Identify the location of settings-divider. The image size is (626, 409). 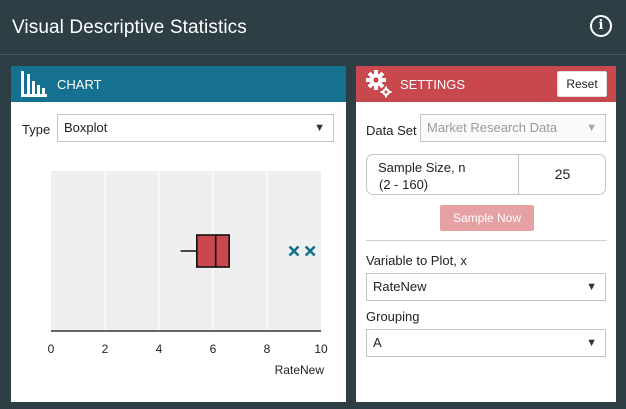
(486, 240).